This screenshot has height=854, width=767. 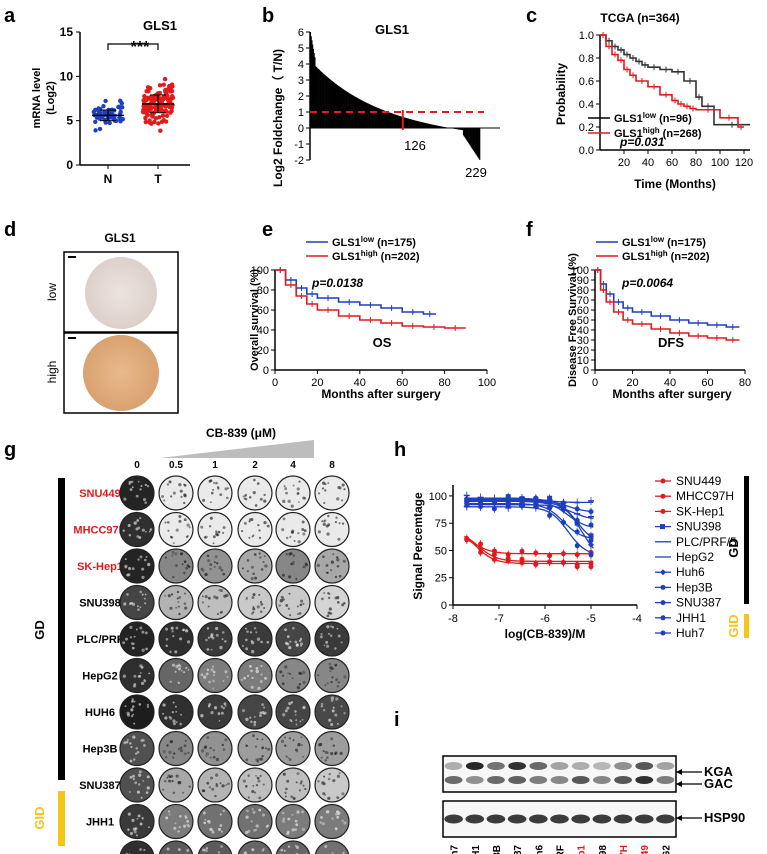 I want to click on panel-f-pvalue: p=0.0064, so click(x=647, y=283).